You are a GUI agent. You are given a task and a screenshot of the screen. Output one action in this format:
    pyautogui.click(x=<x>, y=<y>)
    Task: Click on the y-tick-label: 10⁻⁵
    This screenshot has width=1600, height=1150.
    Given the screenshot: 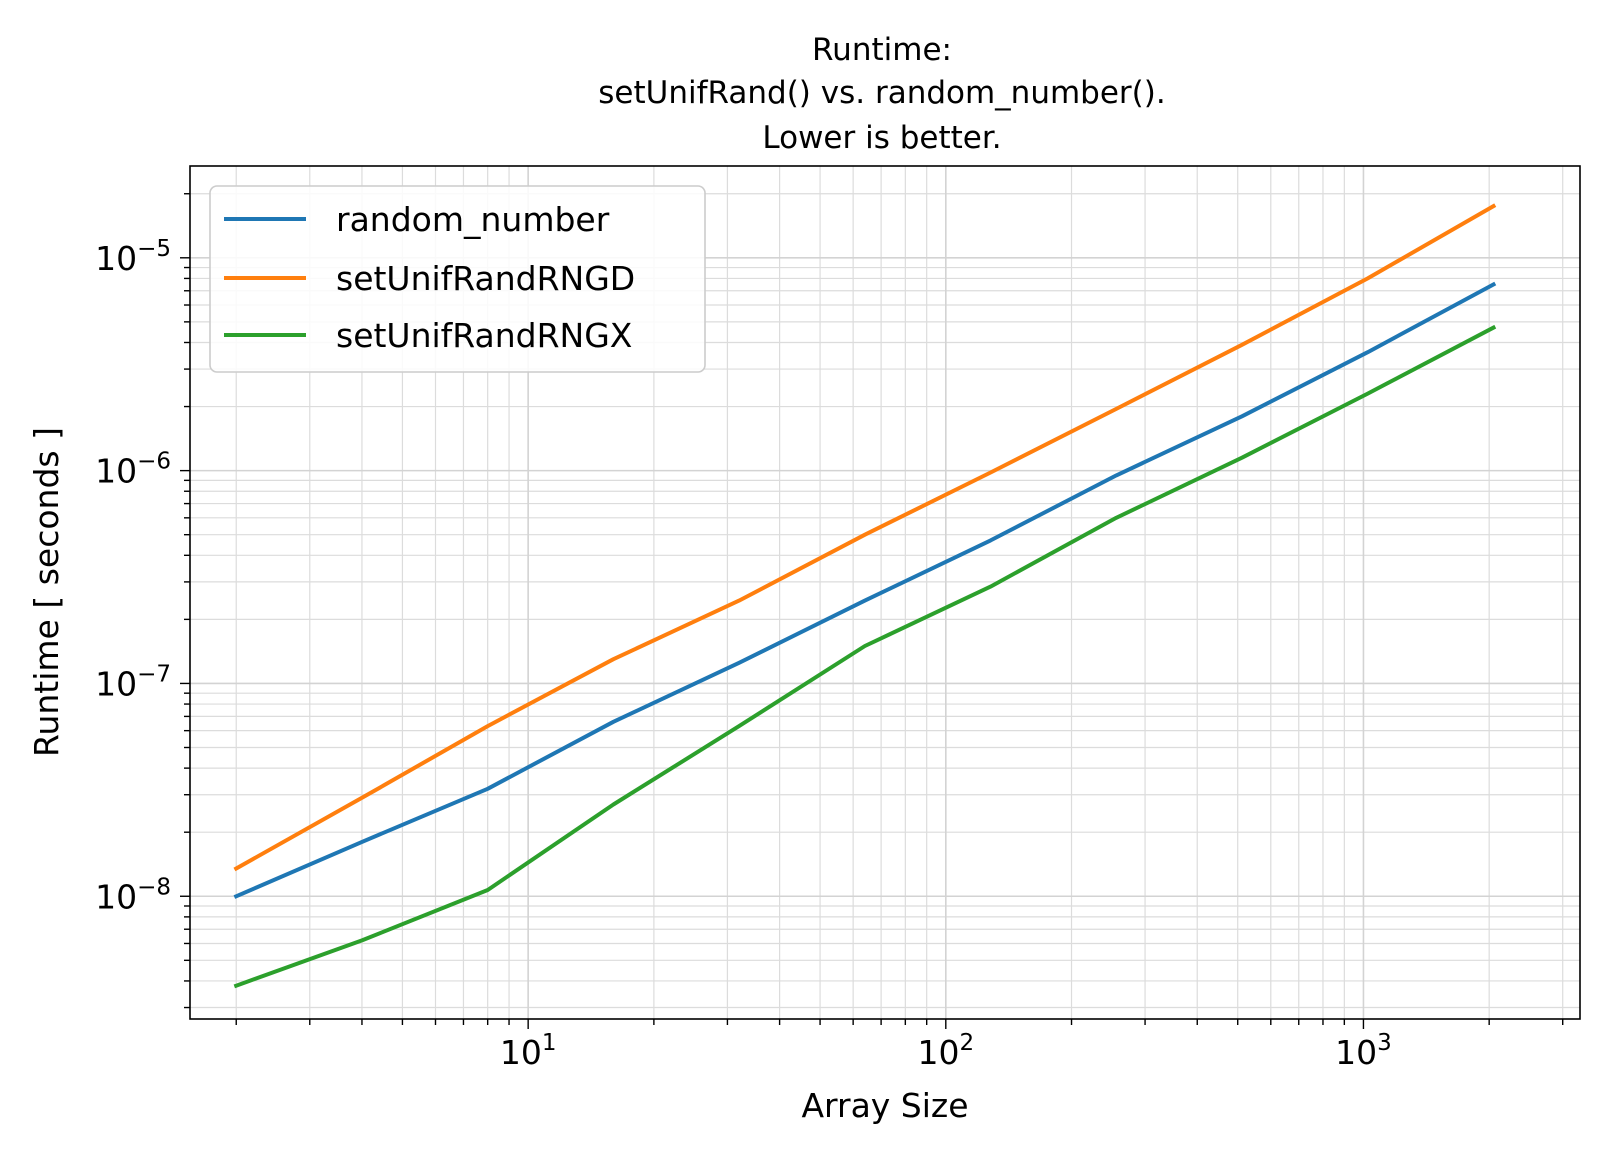 What is the action you would take?
    pyautogui.click(x=133, y=257)
    